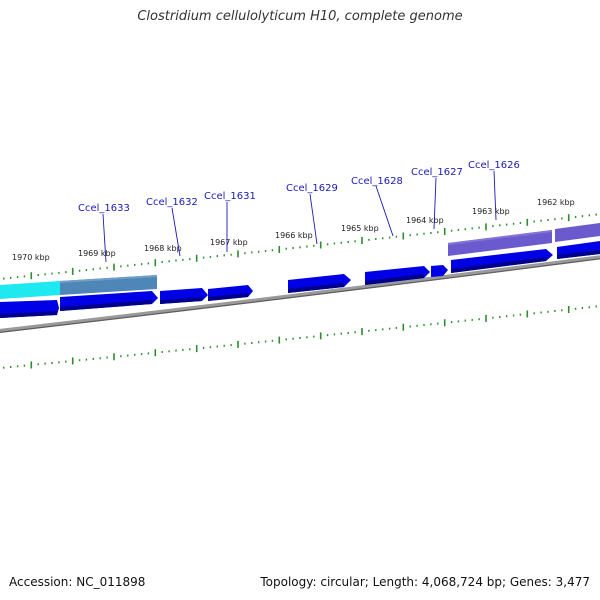 This screenshot has height=600, width=600. Describe the element at coordinates (104, 208) in the screenshot. I see `gene-label-ccel-1633: Ccel_1633` at that location.